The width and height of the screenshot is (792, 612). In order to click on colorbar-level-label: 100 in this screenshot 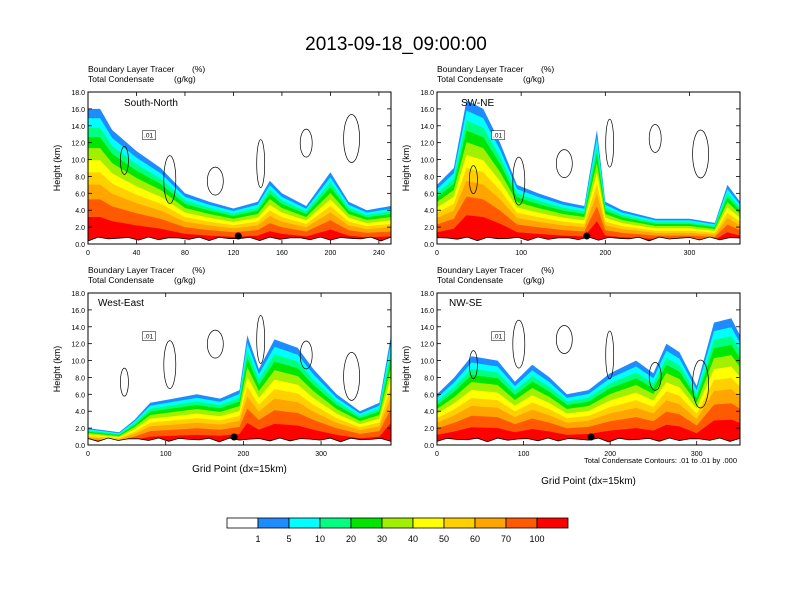, I will do `click(536, 539)`.